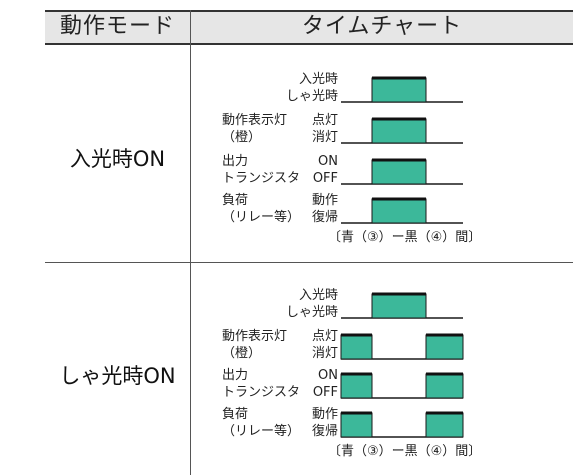 This screenshot has width=575, height=475. Describe the element at coordinates (235, 375) in the screenshot. I see `r2-label-3a: 出力` at that location.